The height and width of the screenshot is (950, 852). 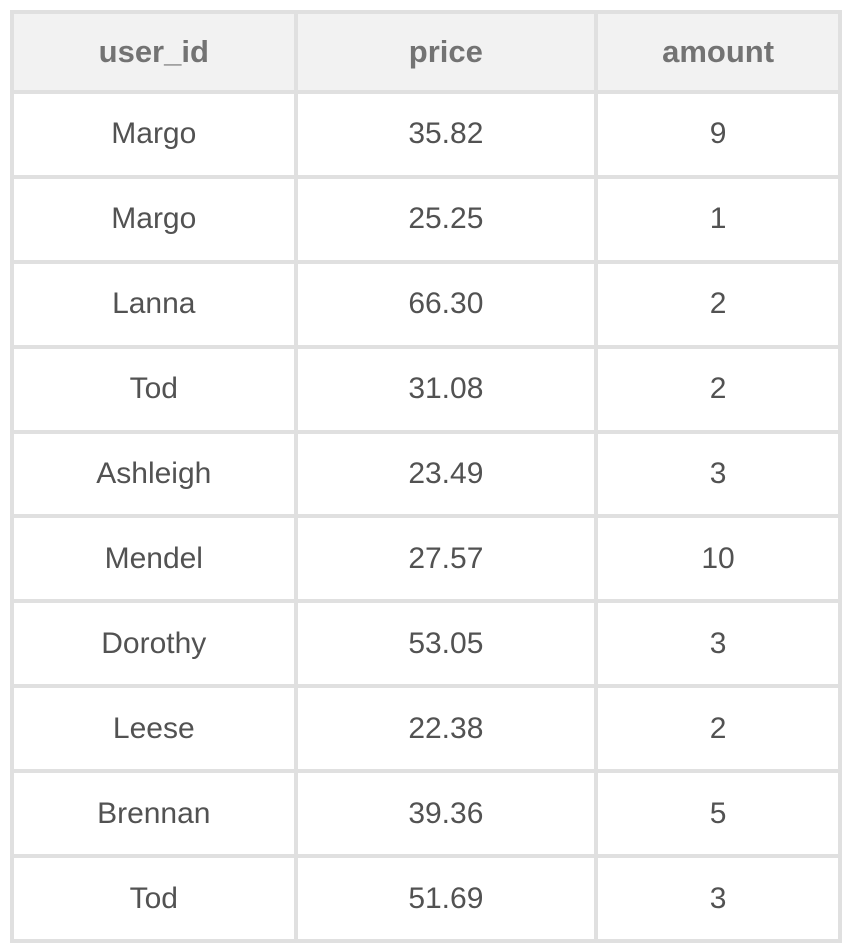 What do you see at coordinates (446, 644) in the screenshot?
I see `table-cell-price: 53.05` at bounding box center [446, 644].